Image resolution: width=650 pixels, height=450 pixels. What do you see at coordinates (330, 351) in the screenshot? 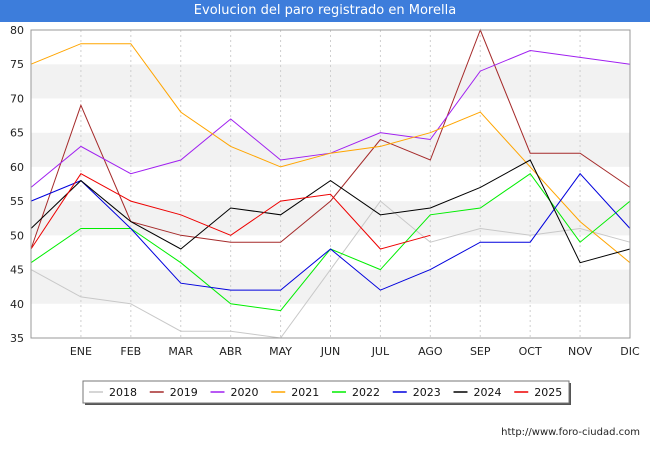
I see `x-tick-label: JUN` at bounding box center [330, 351].